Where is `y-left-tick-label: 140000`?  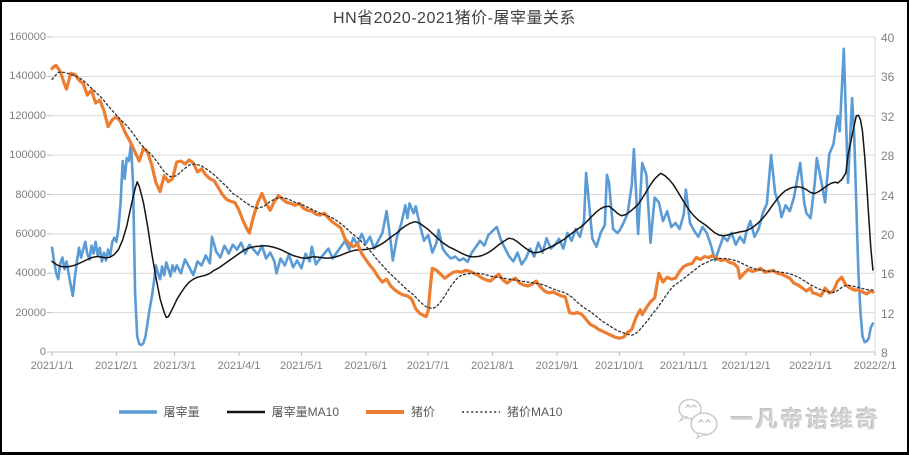
y-left-tick-label: 140000 is located at coordinates (27, 76).